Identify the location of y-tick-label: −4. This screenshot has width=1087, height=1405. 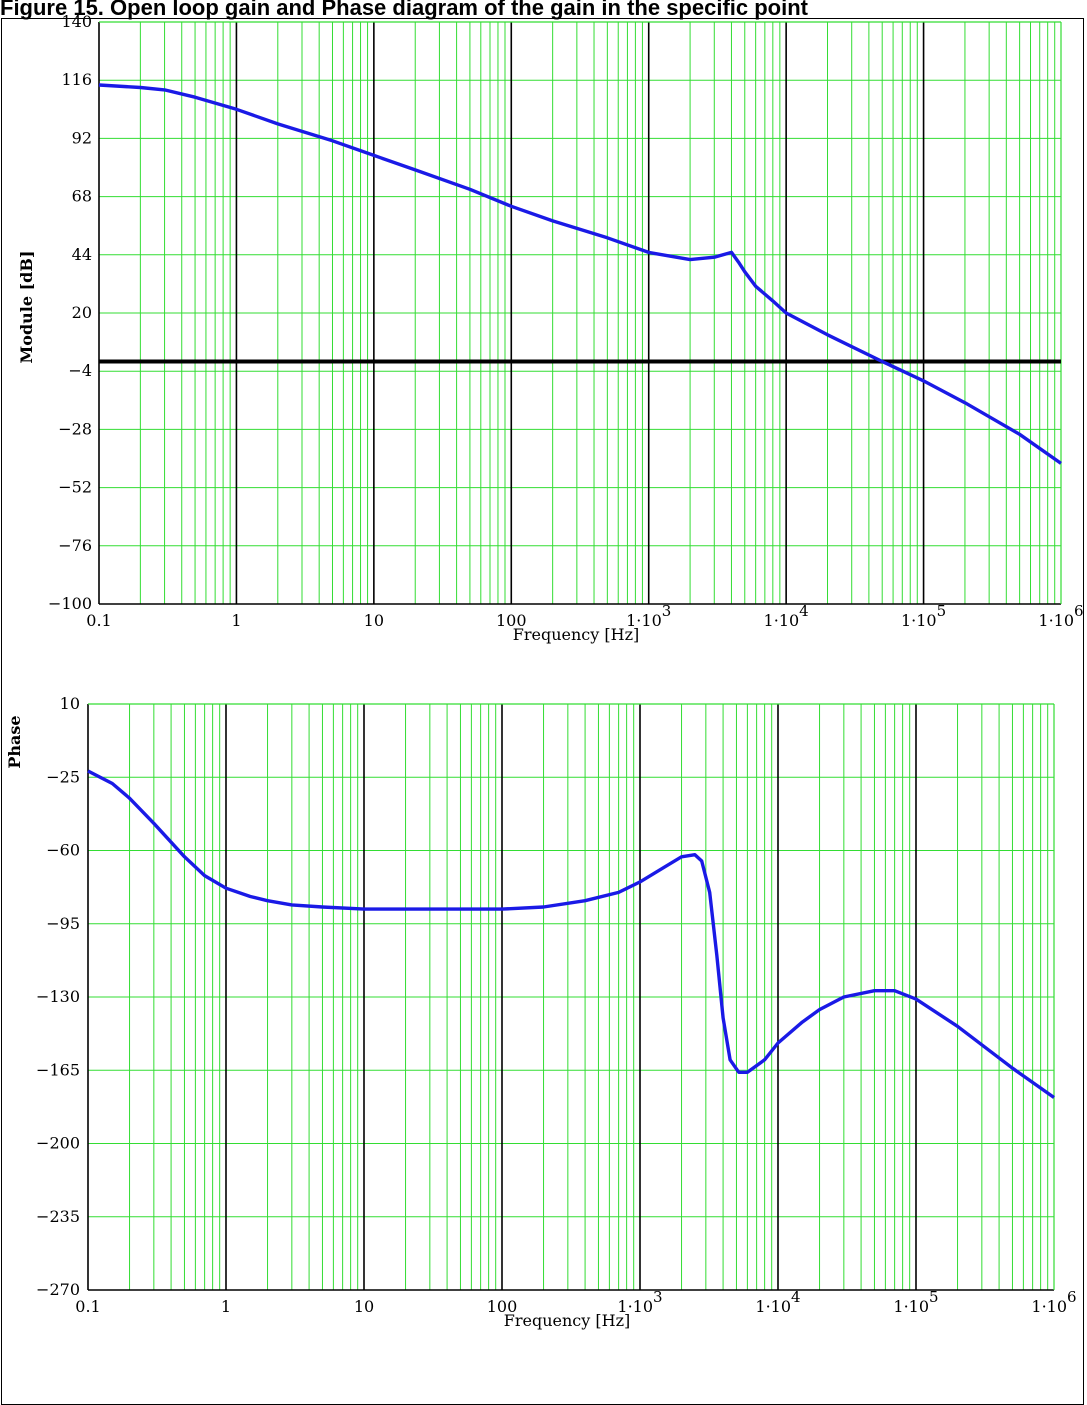
(80, 370).